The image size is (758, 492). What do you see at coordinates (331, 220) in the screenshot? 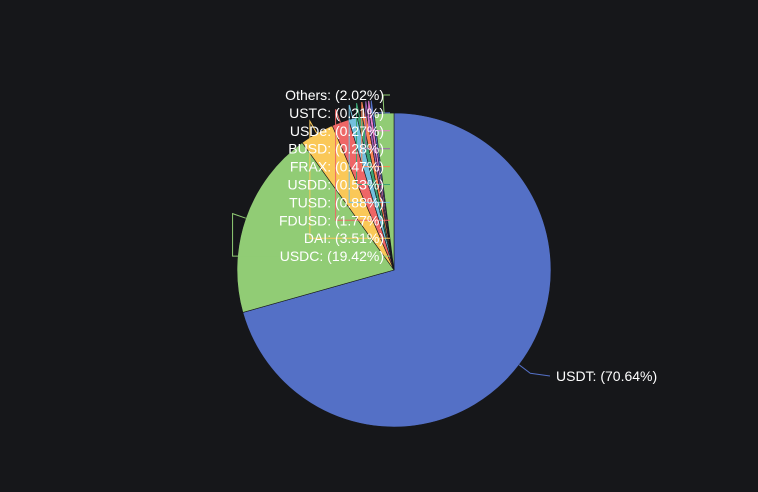
I see `slice-label-fdusd: FDUSD: (1.77%)` at bounding box center [331, 220].